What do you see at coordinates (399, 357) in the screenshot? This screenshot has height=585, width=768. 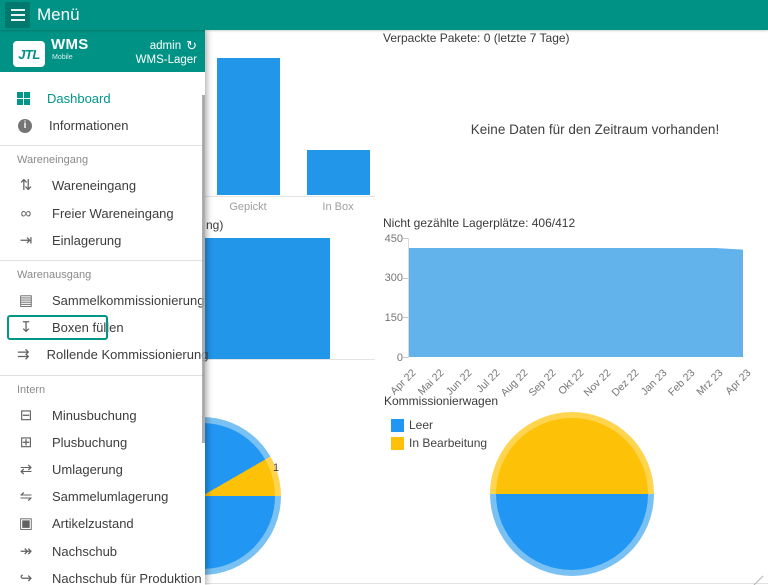 I see `y-axis-label: 0` at bounding box center [399, 357].